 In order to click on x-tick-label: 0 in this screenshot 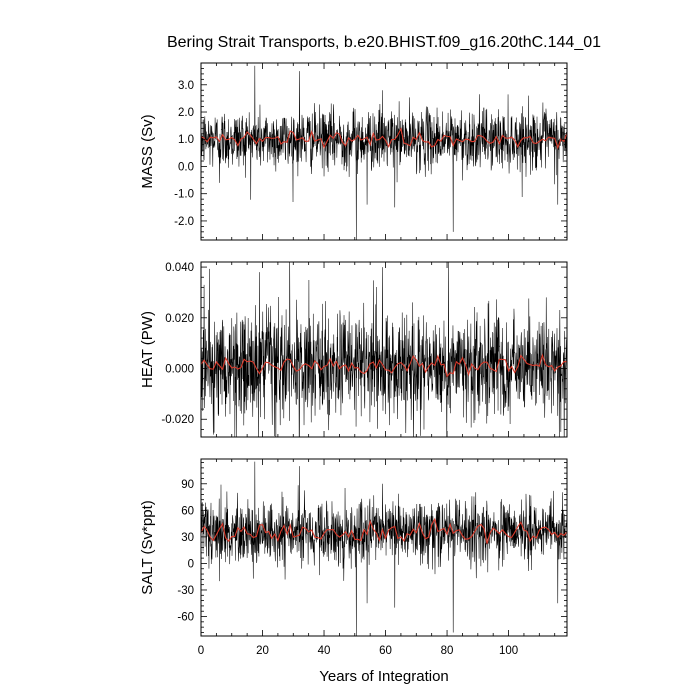, I will do `click(201, 651)`.